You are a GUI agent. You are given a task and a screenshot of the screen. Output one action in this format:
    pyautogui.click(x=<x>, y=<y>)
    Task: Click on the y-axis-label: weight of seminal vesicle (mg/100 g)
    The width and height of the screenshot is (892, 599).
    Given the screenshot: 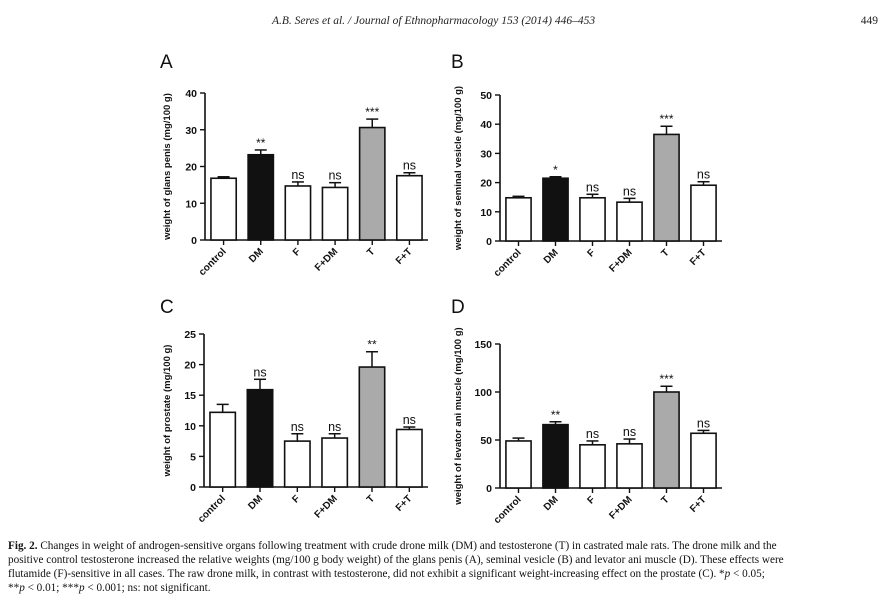 What is the action you would take?
    pyautogui.click(x=458, y=168)
    